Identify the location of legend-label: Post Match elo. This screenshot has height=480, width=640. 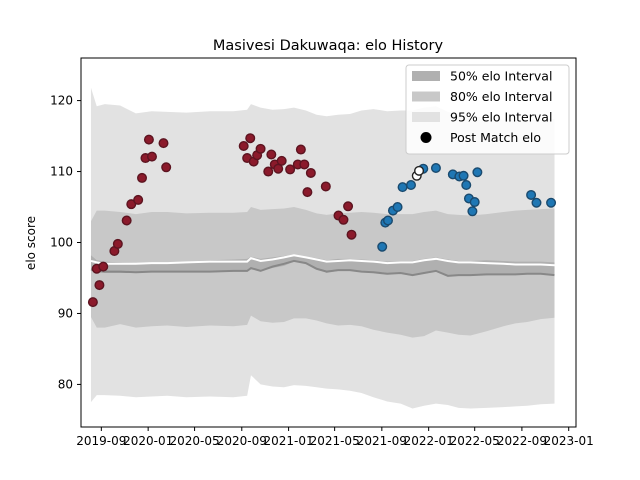
(495, 137).